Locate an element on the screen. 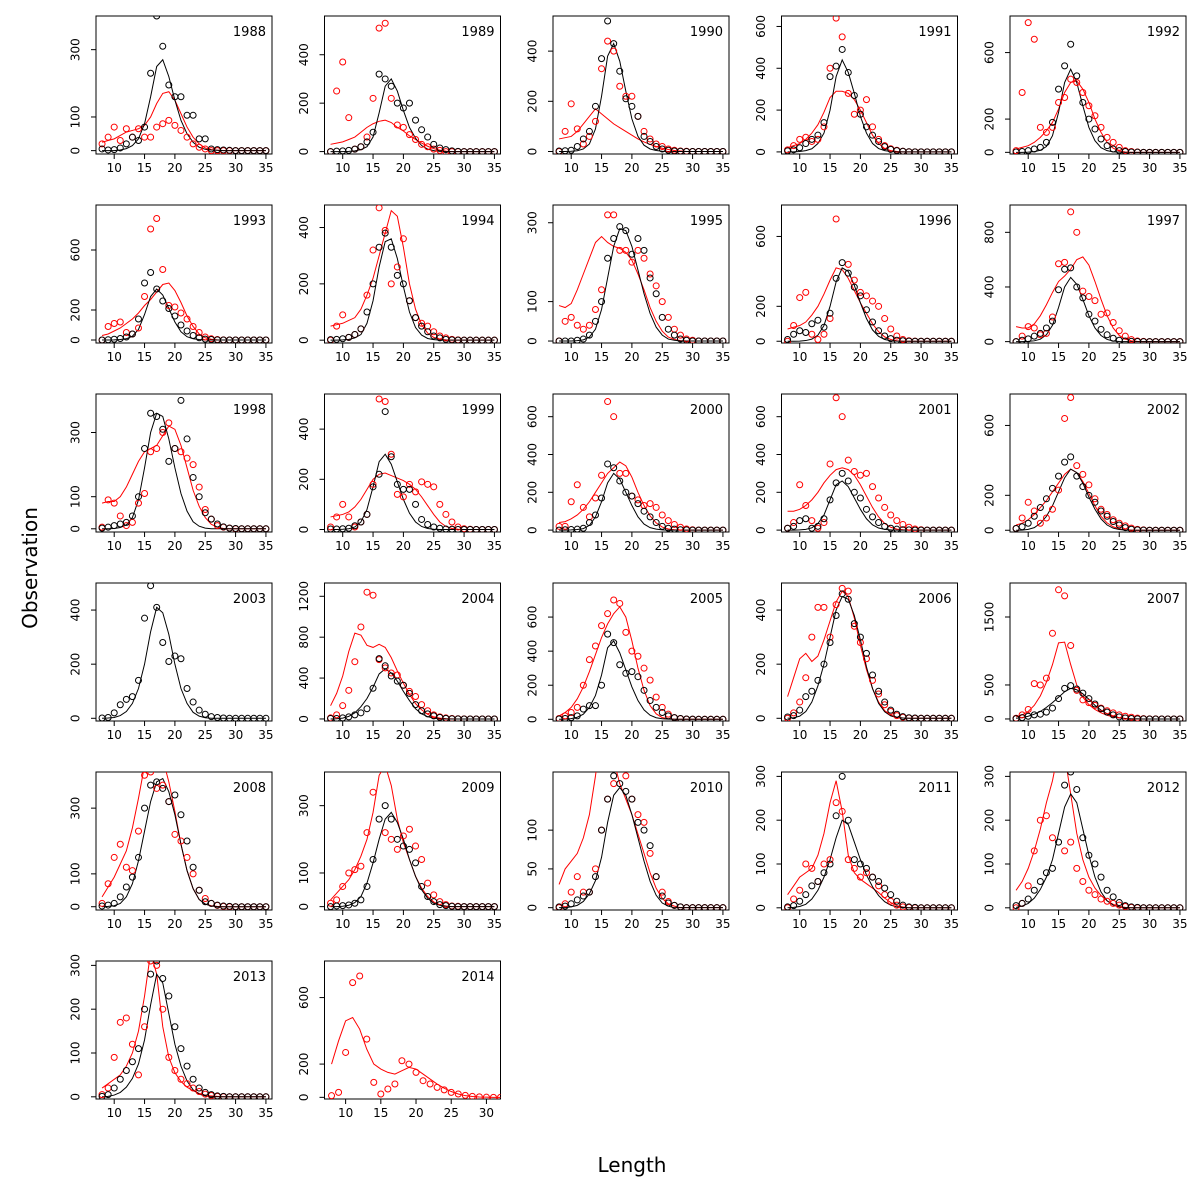 The height and width of the screenshot is (1200, 1200). y-tick-label: 300 is located at coordinates (76, 49).